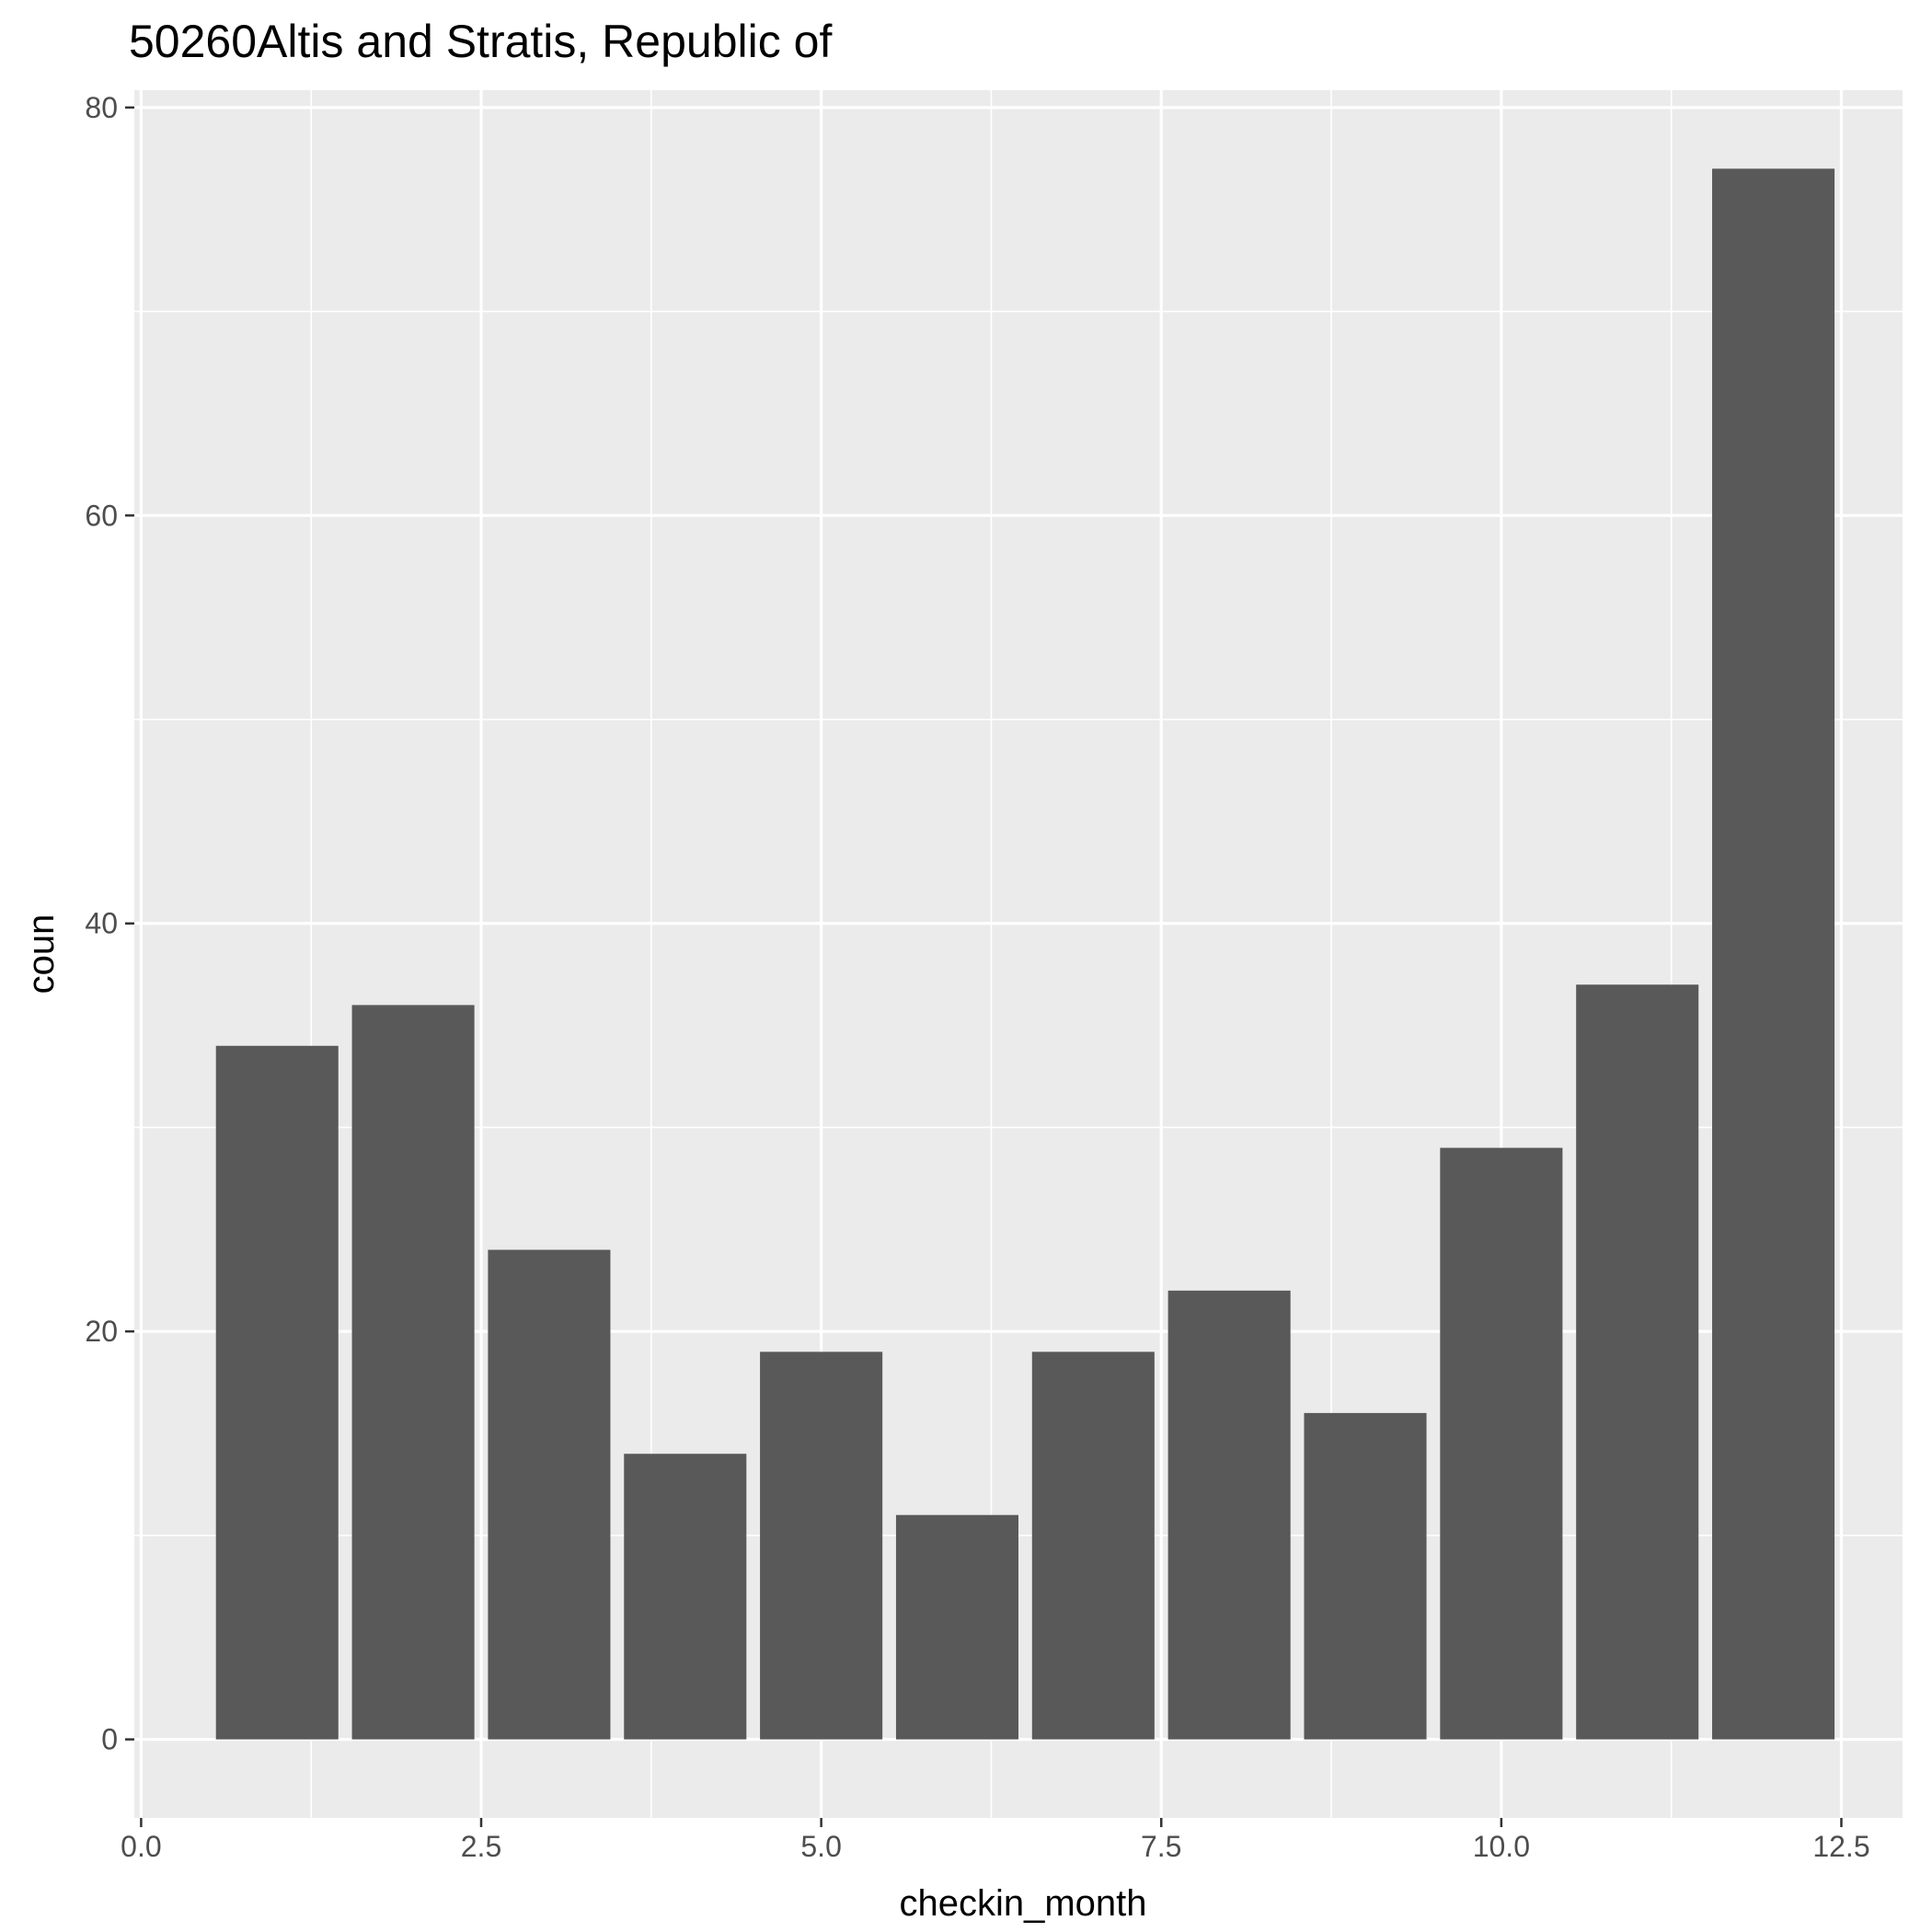 The height and width of the screenshot is (1932, 1932). Describe the element at coordinates (109, 1739) in the screenshot. I see `y-tick-label: 0` at that location.